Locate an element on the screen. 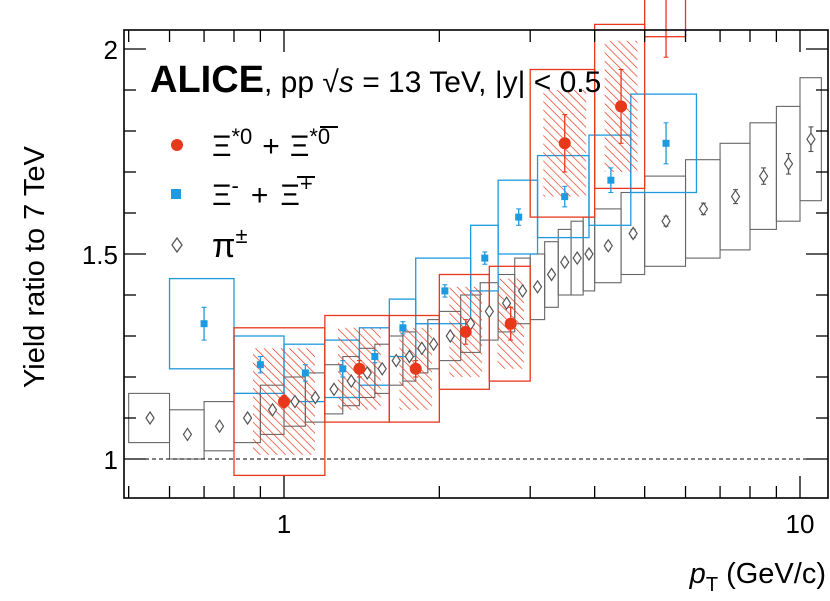 This screenshot has height=601, width=830. legend-entry-pi: π± is located at coordinates (209, 244).